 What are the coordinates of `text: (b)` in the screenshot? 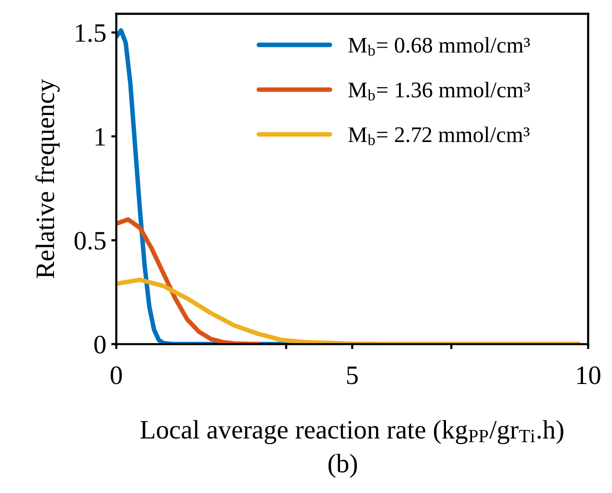 It's located at (342, 466).